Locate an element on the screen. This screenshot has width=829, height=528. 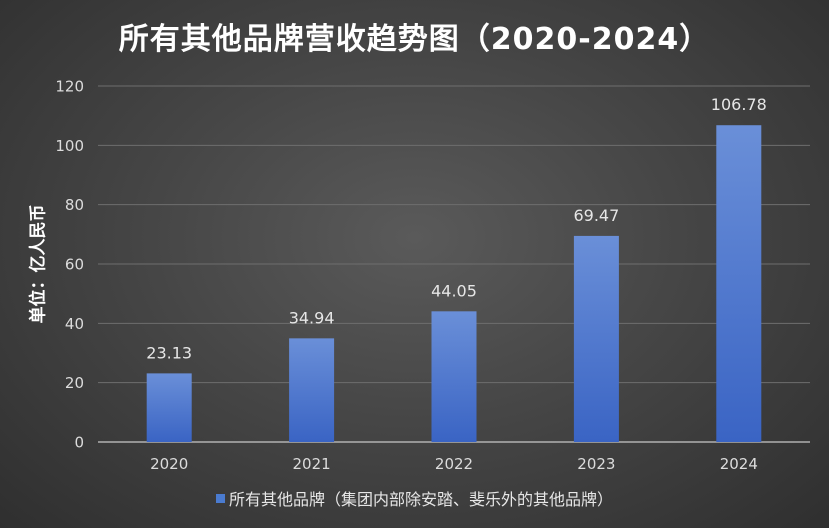
x-tick-label-2022: 2022 is located at coordinates (454, 464).